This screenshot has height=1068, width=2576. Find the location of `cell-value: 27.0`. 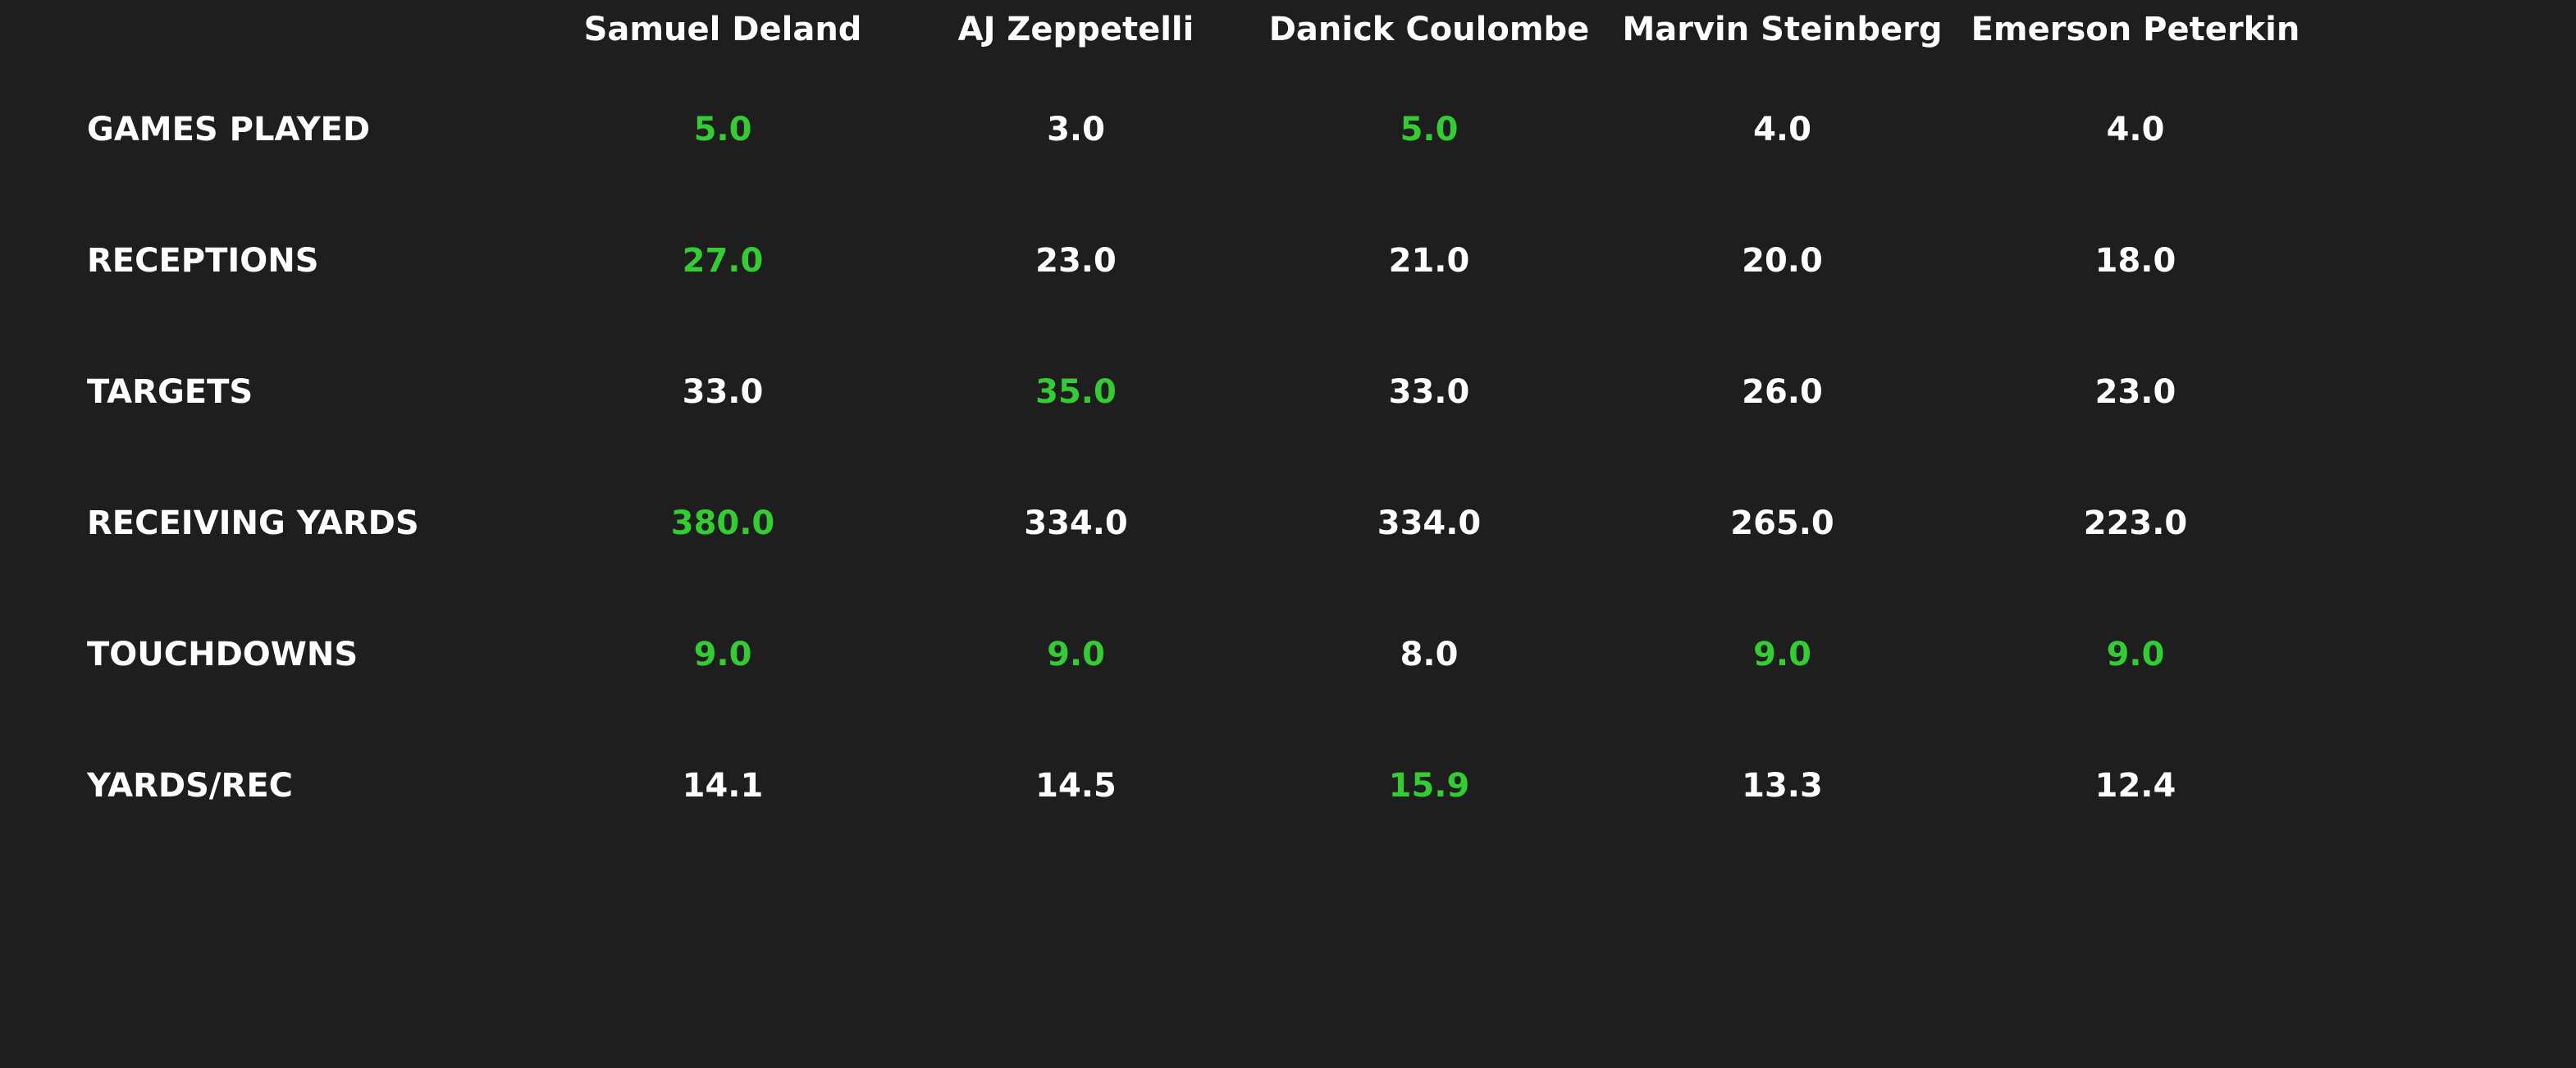

cell-value: 27.0 is located at coordinates (723, 261).